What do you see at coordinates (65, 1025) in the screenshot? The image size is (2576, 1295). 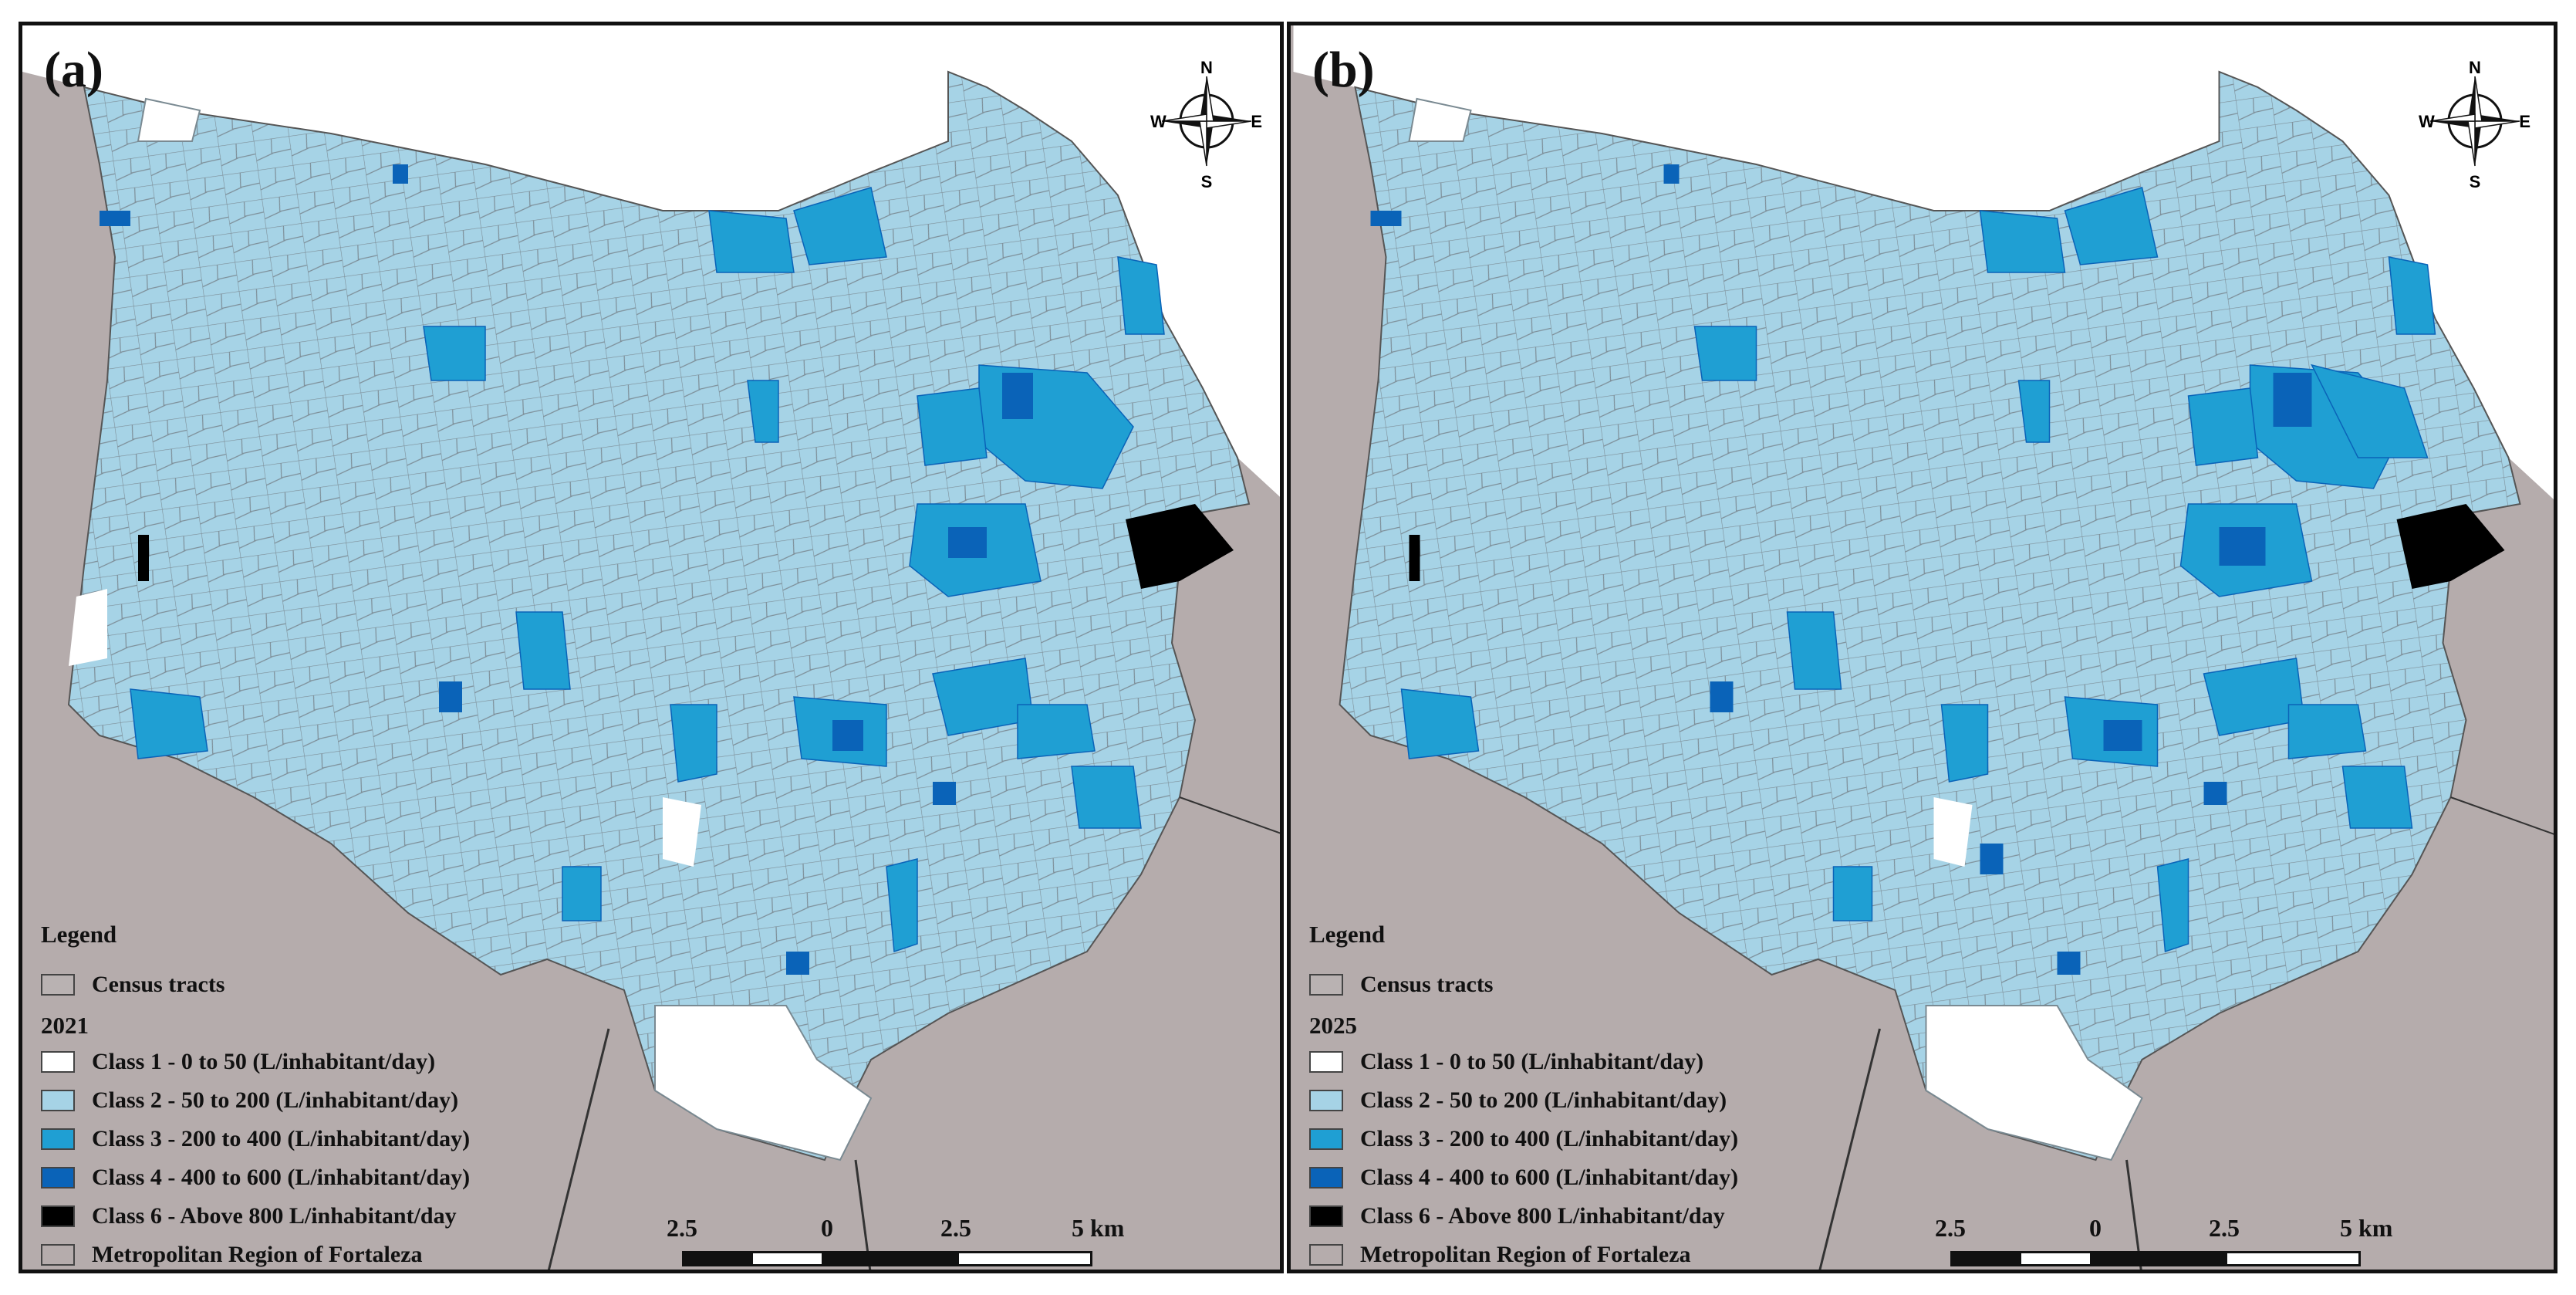 I see `legend-year: 2021` at bounding box center [65, 1025].